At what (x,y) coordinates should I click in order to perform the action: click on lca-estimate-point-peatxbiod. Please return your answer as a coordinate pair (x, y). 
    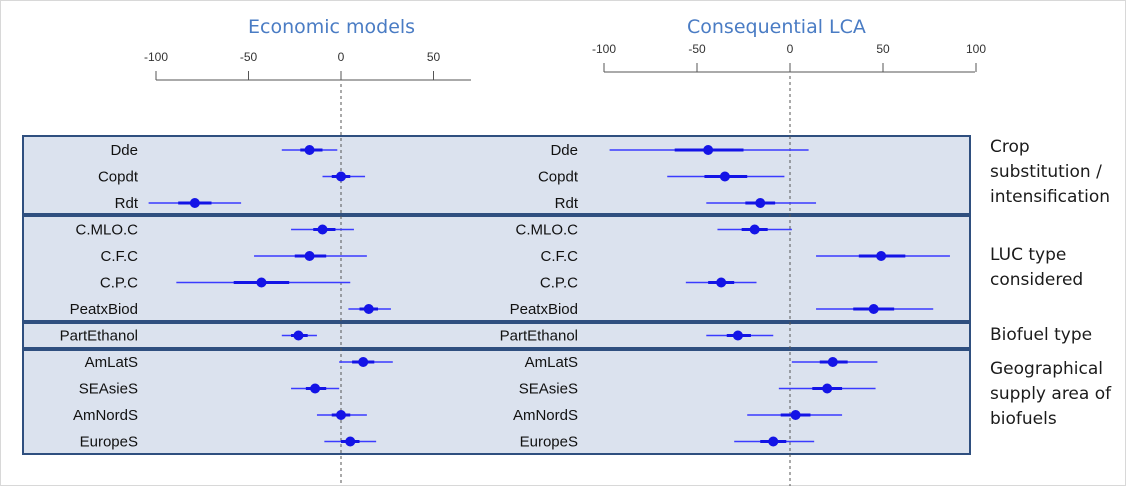
    Looking at the image, I should click on (873, 309).